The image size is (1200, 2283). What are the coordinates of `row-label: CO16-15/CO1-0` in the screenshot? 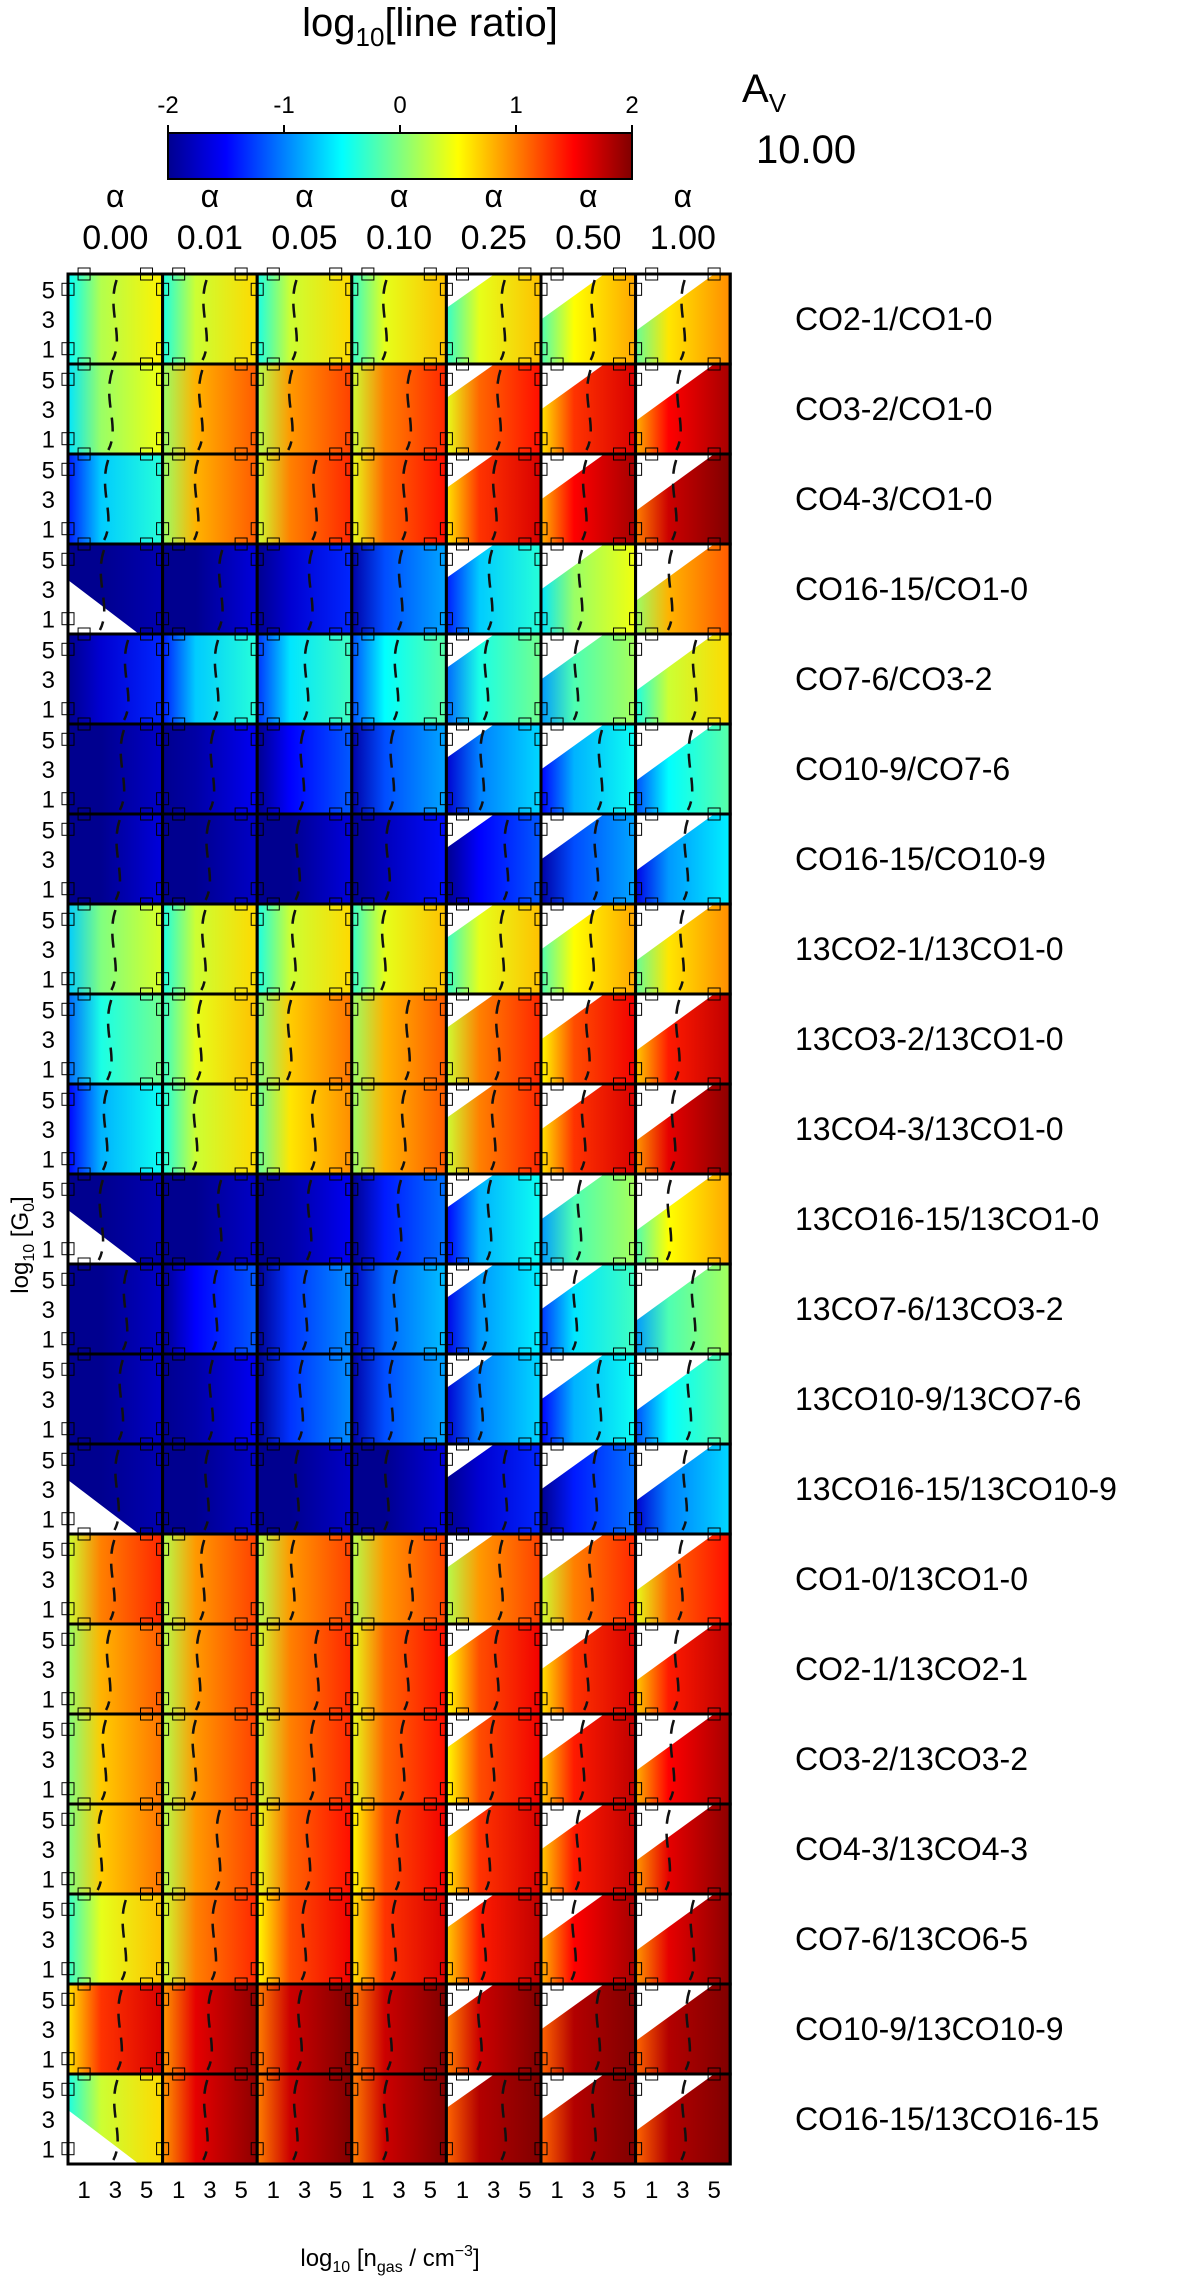 It's located at (911, 589).